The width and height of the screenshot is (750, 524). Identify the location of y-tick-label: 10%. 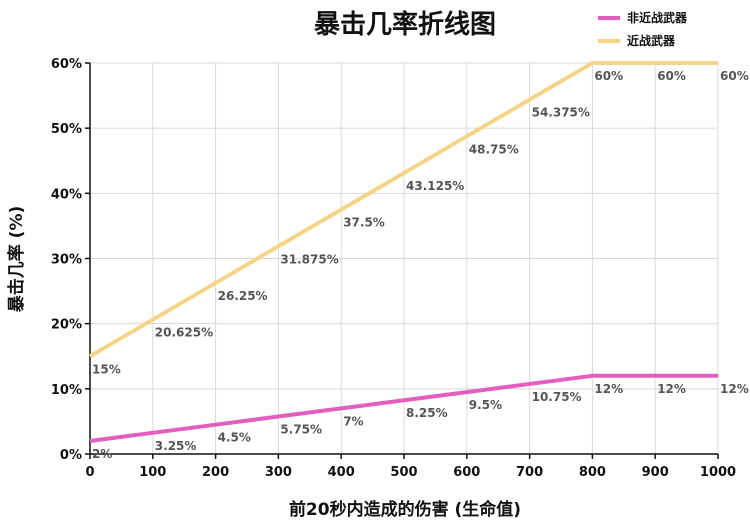
(66, 390).